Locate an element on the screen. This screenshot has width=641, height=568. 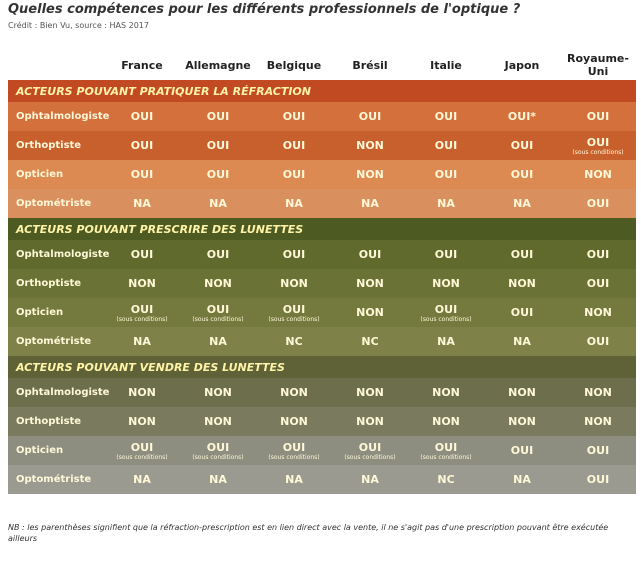
section-title: ACTEURS POUVANT PRESCRIRE DES LUNETTES is located at coordinates (322, 229).